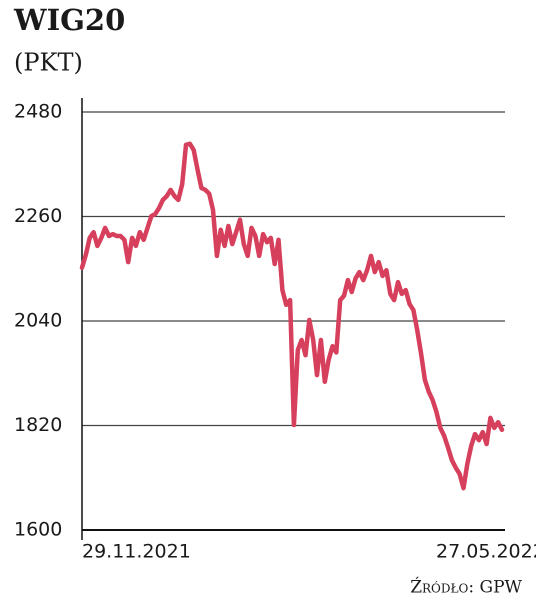  I want to click on y-tick-label: 2480, so click(38, 112).